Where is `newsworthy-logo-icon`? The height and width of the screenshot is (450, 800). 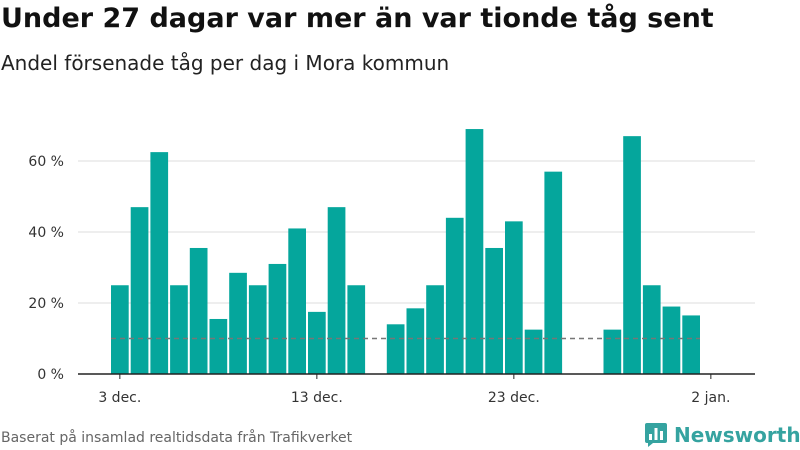 newsworthy-logo-icon is located at coordinates (656, 435).